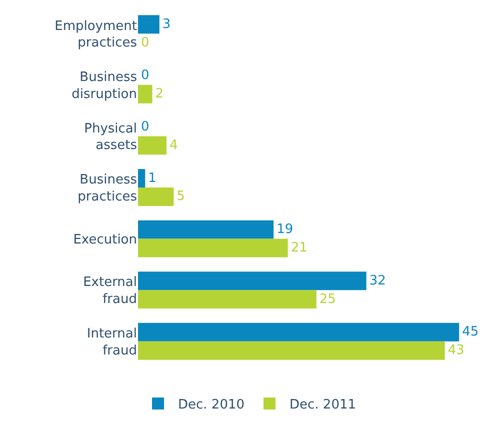  What do you see at coordinates (327, 299) in the screenshot?
I see `data-label: 25` at bounding box center [327, 299].